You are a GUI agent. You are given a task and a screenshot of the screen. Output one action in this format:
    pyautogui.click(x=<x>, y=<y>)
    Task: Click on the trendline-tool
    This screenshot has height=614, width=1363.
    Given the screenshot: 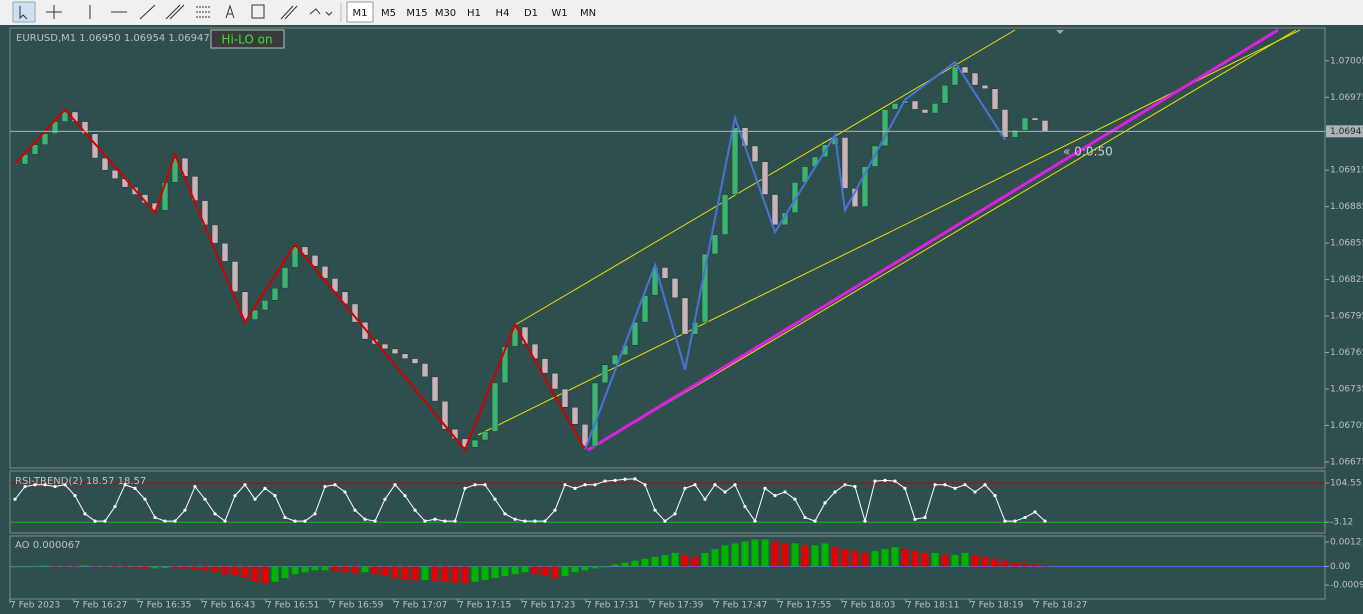 What is the action you would take?
    pyautogui.click(x=147, y=12)
    